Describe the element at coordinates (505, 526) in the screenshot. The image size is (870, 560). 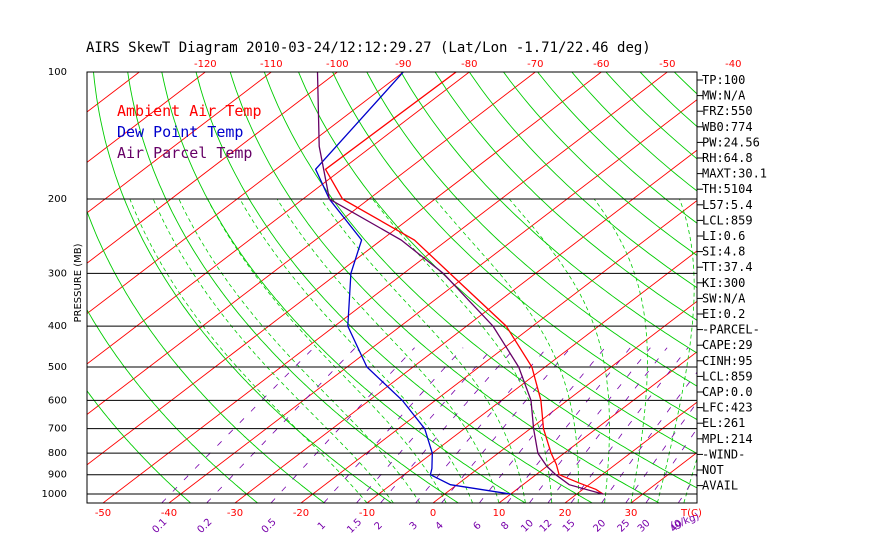
I see `mixing-ratio-tick-label: 8` at that location.